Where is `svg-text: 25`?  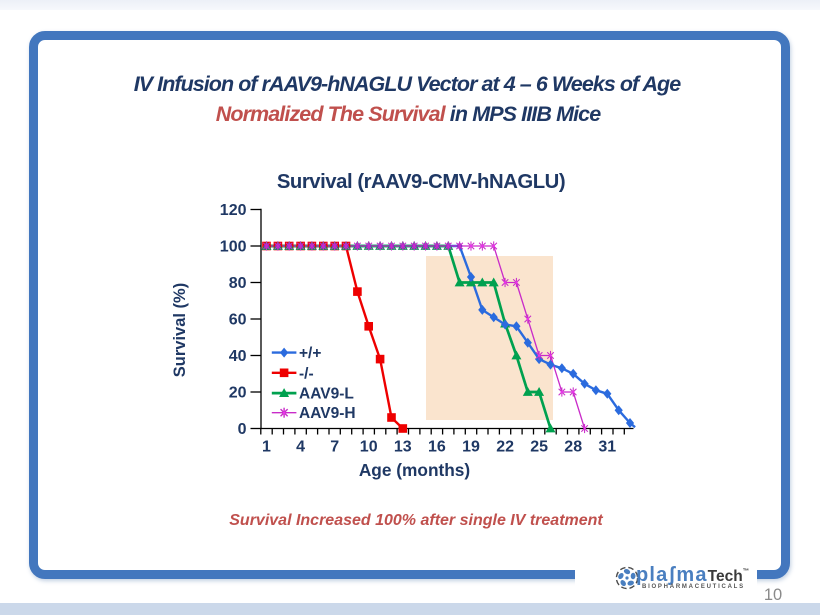
svg-text: 25 is located at coordinates (539, 447).